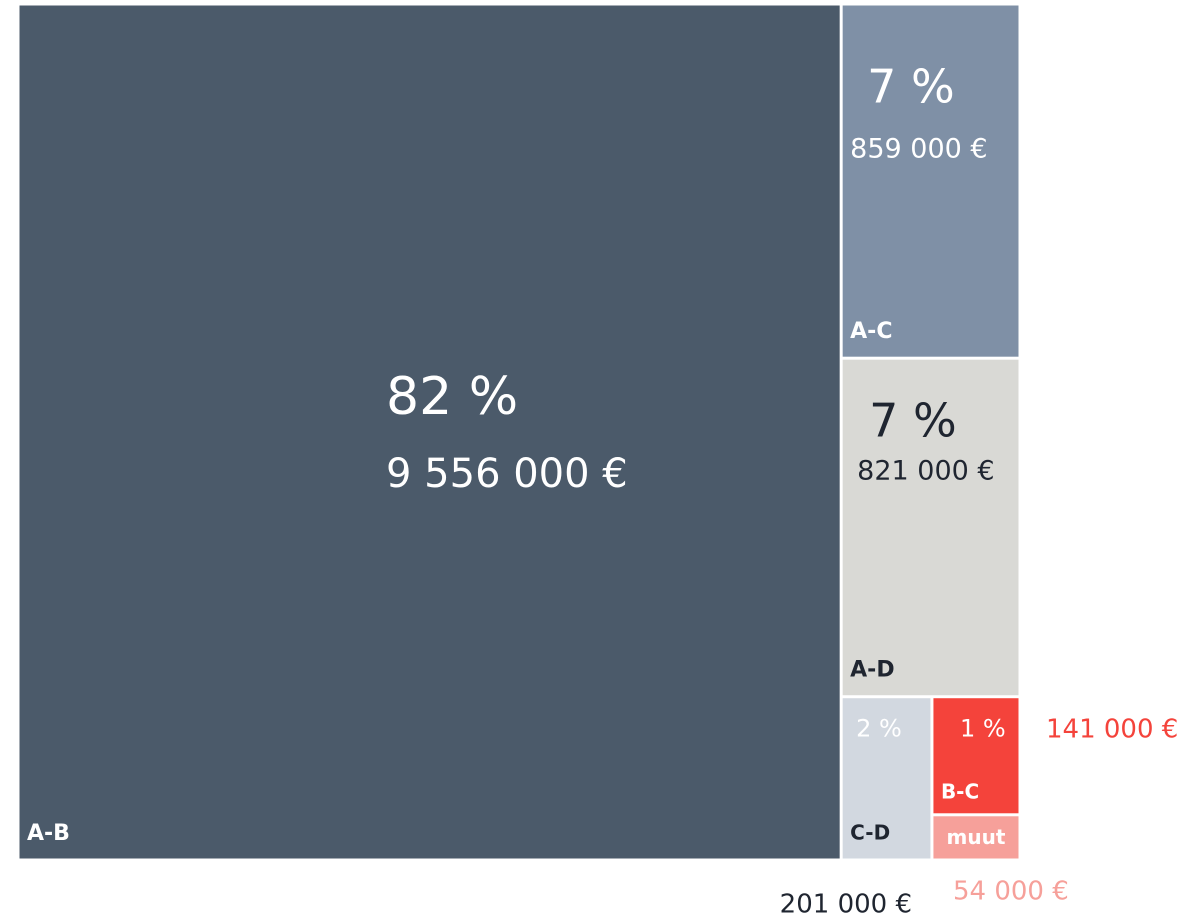 The height and width of the screenshot is (920, 1203). What do you see at coordinates (846, 905) in the screenshot?
I see `value-label: 201 000 €` at bounding box center [846, 905].